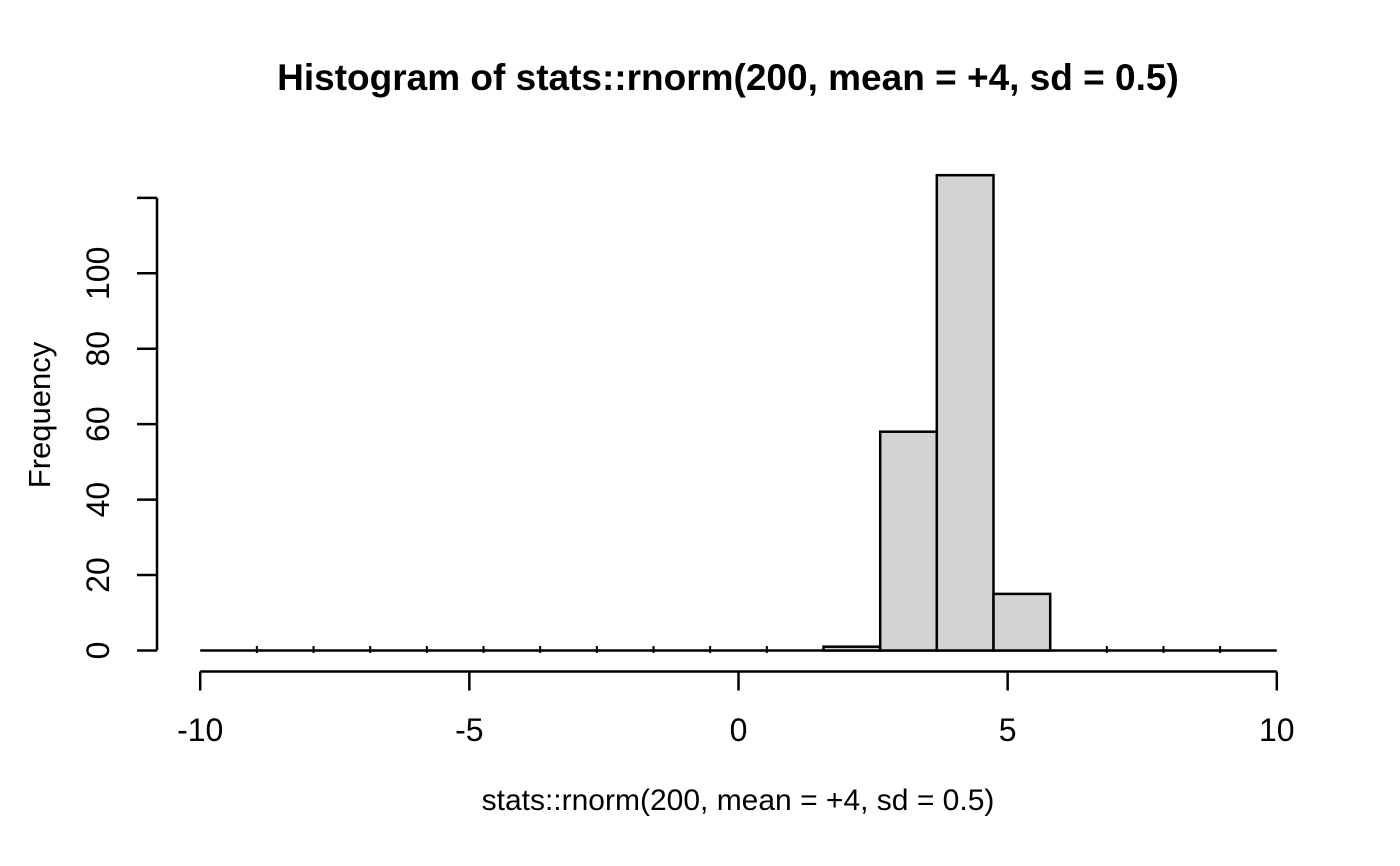  What do you see at coordinates (738, 800) in the screenshot?
I see `x-axis-label: stats::rnorm(200, mean = +4, sd = 0.5)` at bounding box center [738, 800].